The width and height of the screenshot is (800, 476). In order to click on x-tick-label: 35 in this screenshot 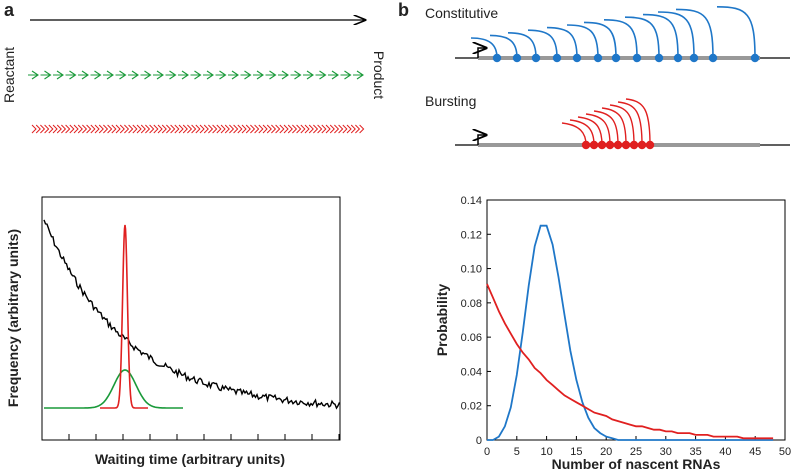, I will do `click(695, 452)`.